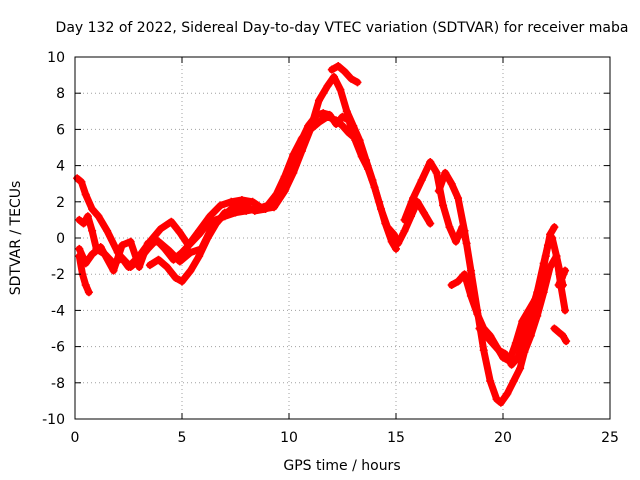 The height and width of the screenshot is (480, 640). Describe the element at coordinates (79, 256) in the screenshot. I see `data-point-track-d` at that location.